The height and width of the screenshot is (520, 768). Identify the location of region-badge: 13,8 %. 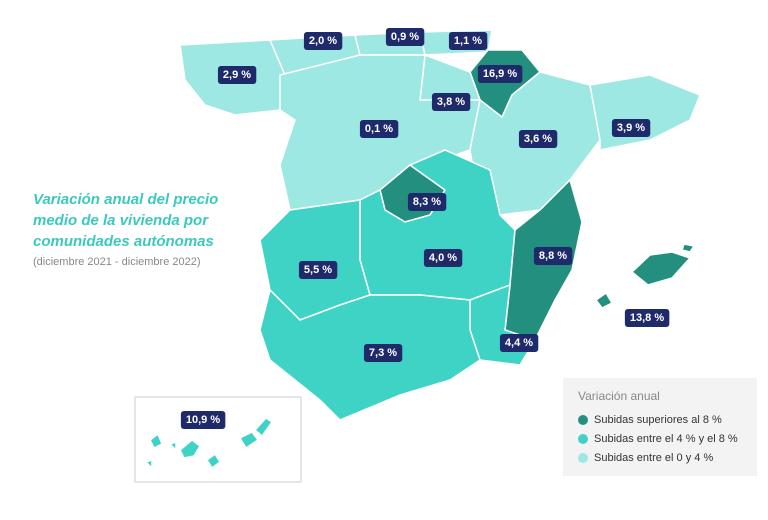
(647, 318).